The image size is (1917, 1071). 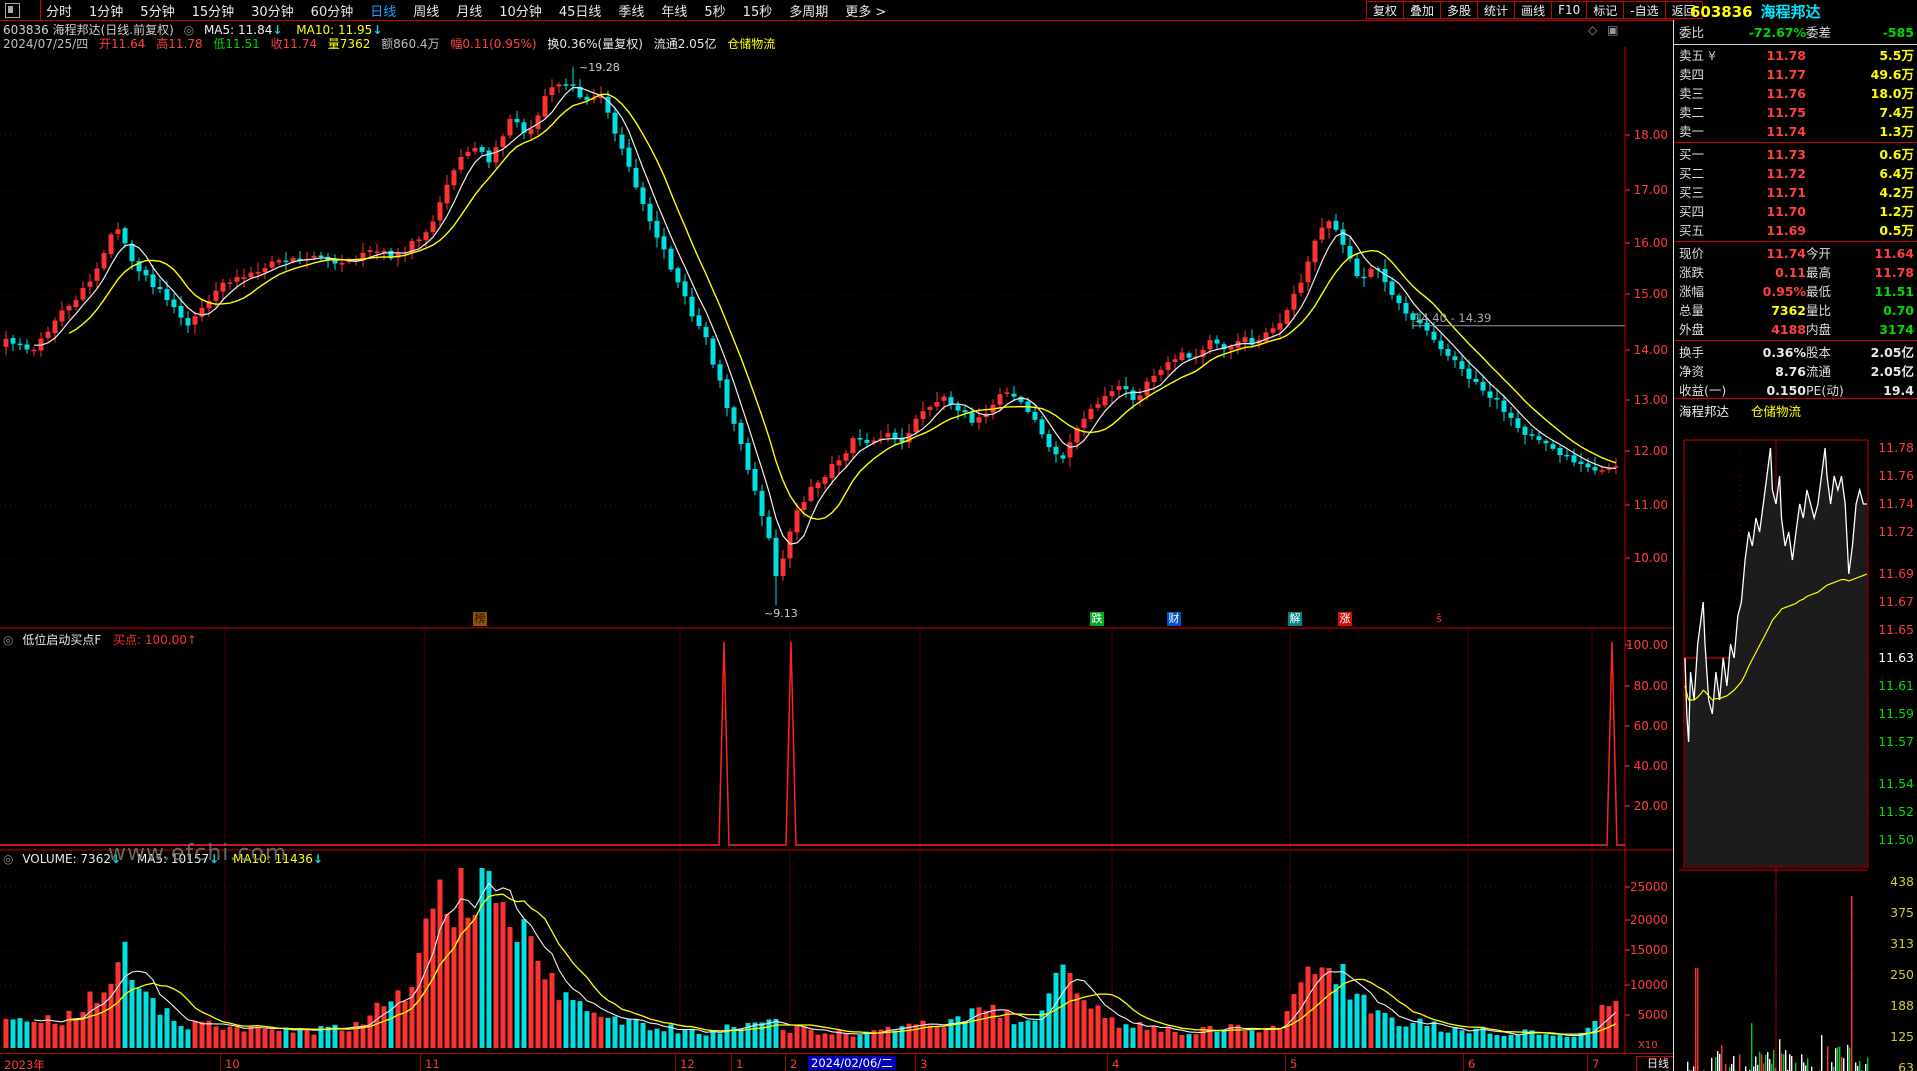 I want to click on status-badge: ŝ, so click(x=1439, y=618).